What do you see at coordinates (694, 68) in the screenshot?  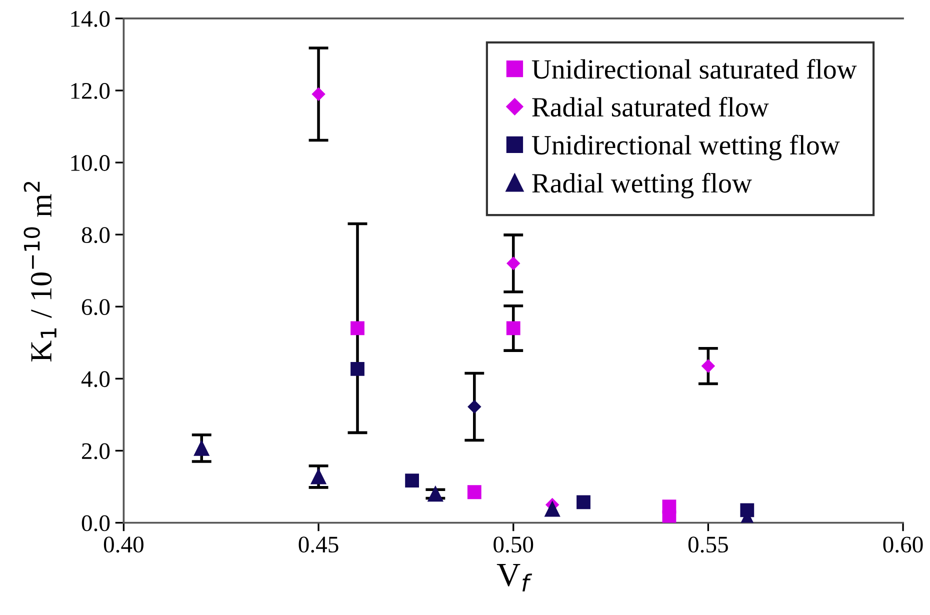 I see `legend-label: Unidirectional saturated flow` at bounding box center [694, 68].